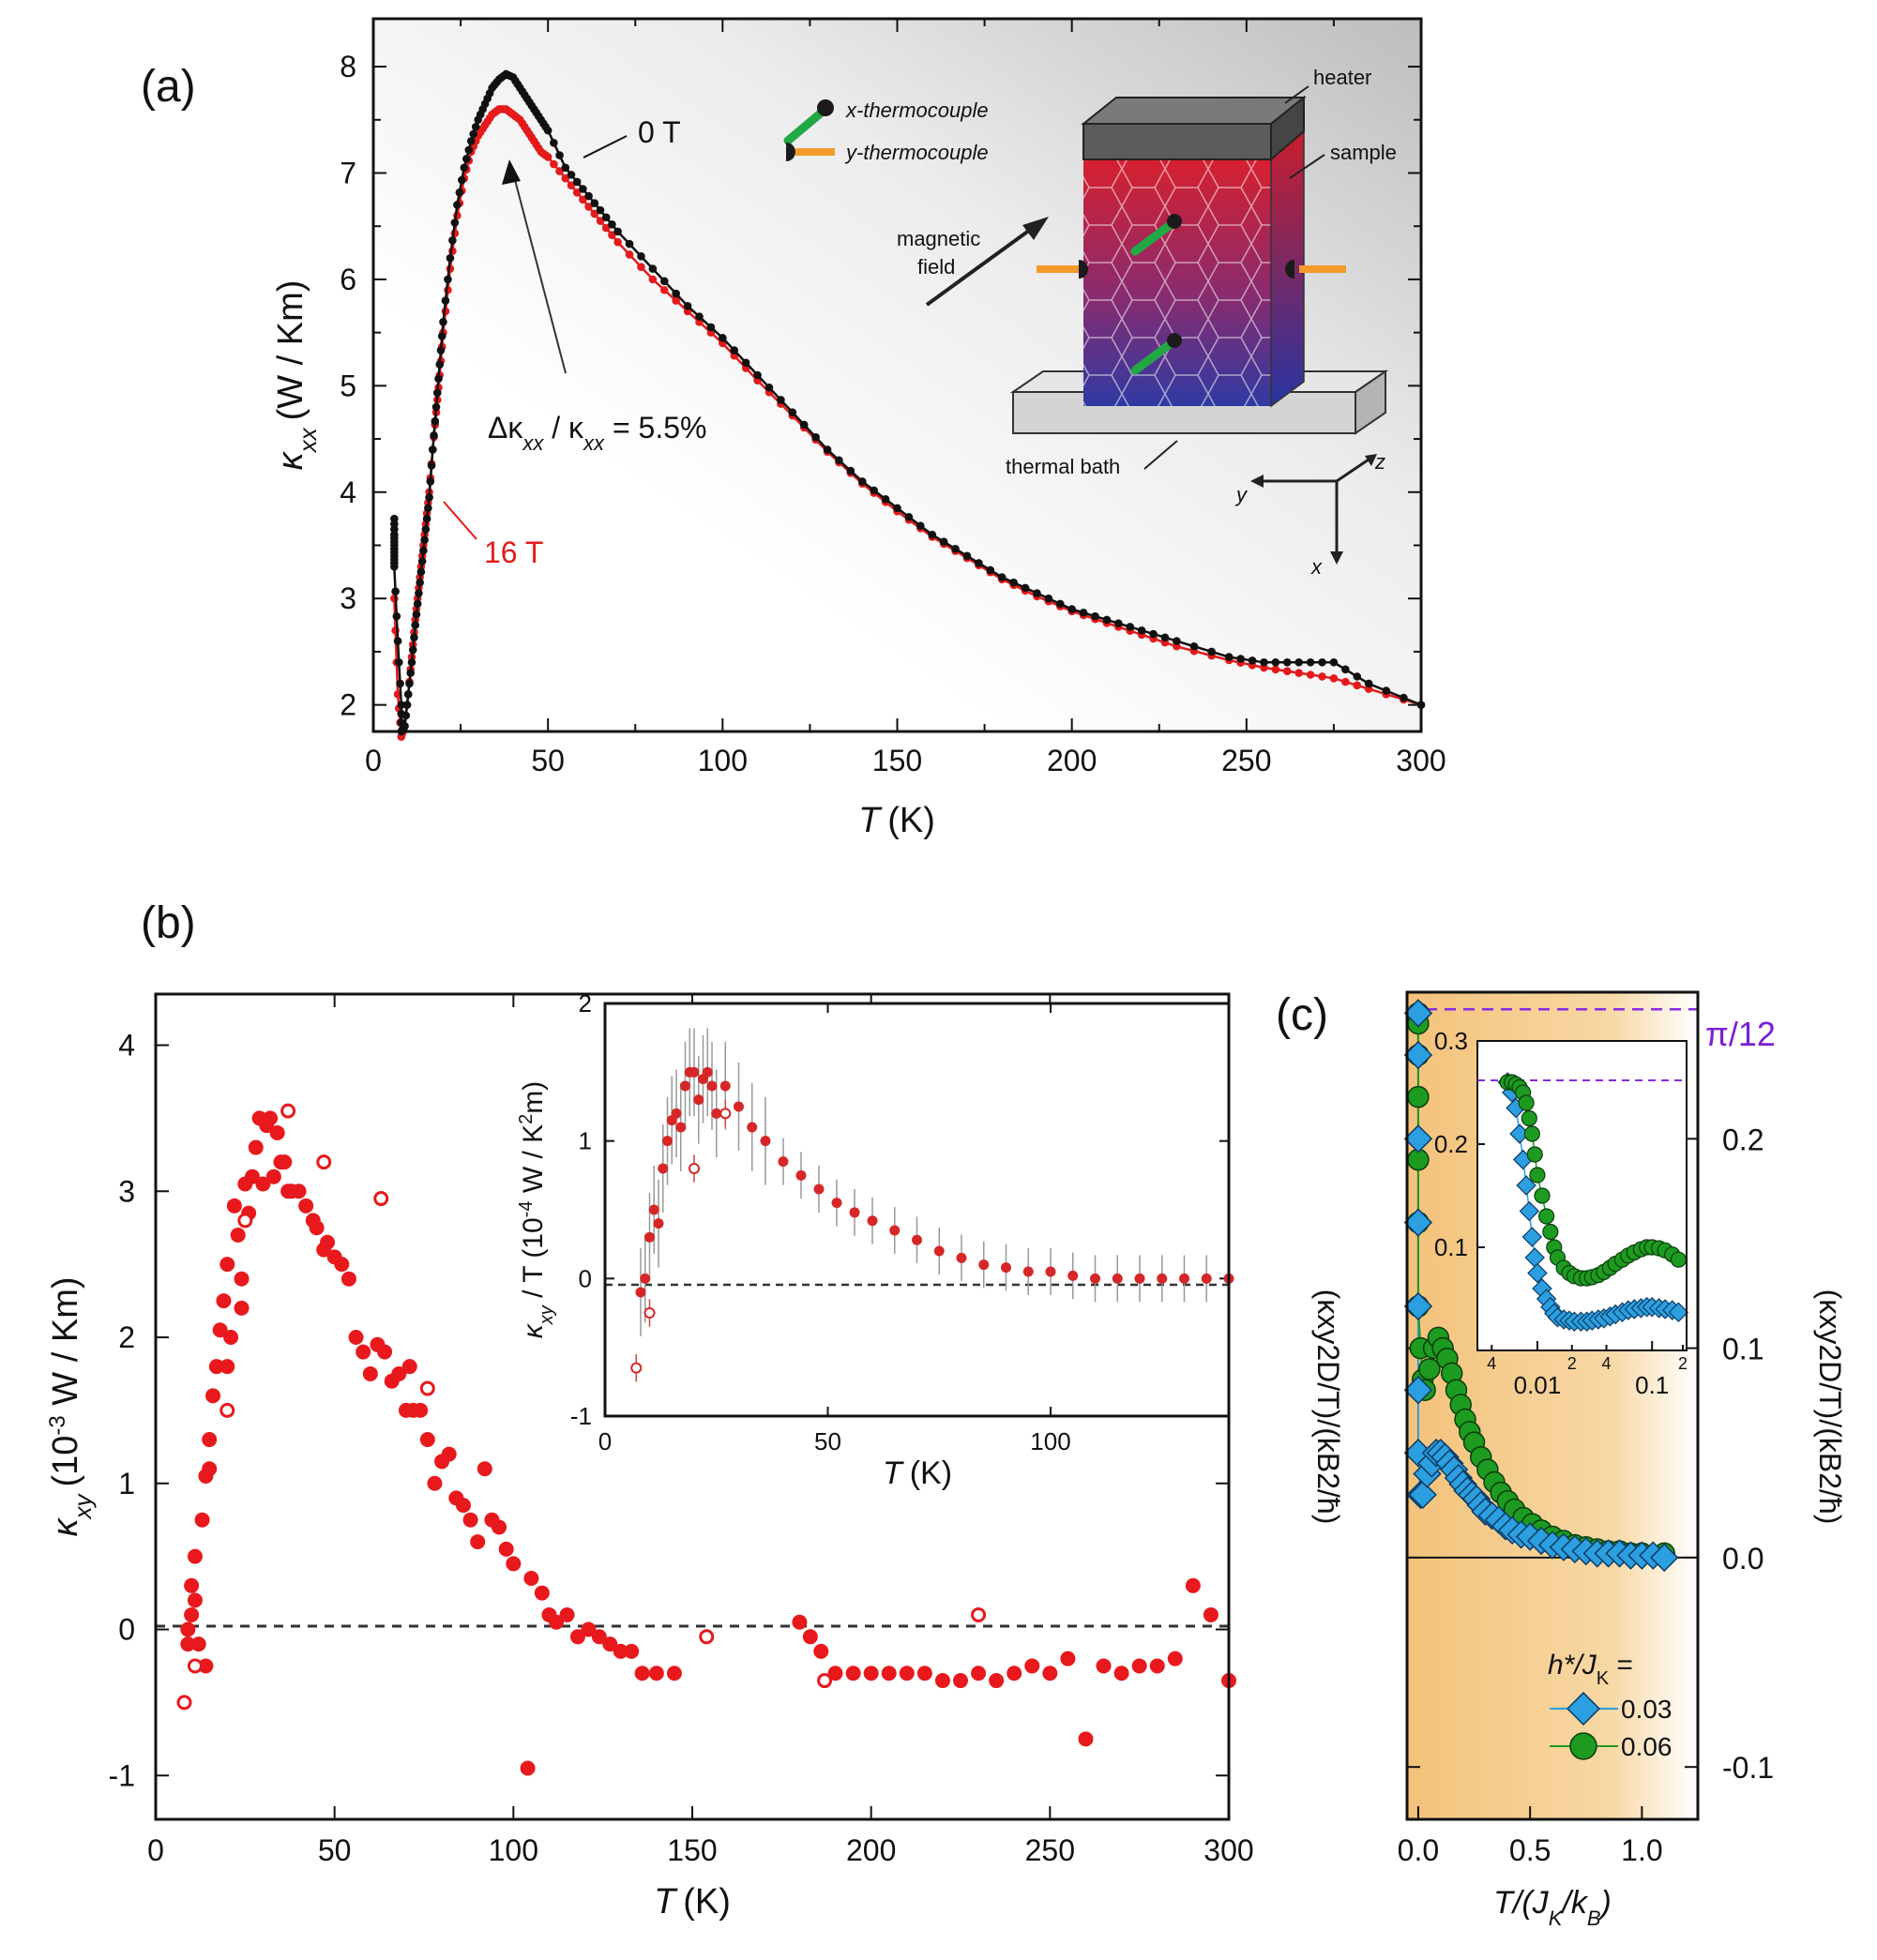  I want to click on legend-marker-0.03, so click(1583, 1708).